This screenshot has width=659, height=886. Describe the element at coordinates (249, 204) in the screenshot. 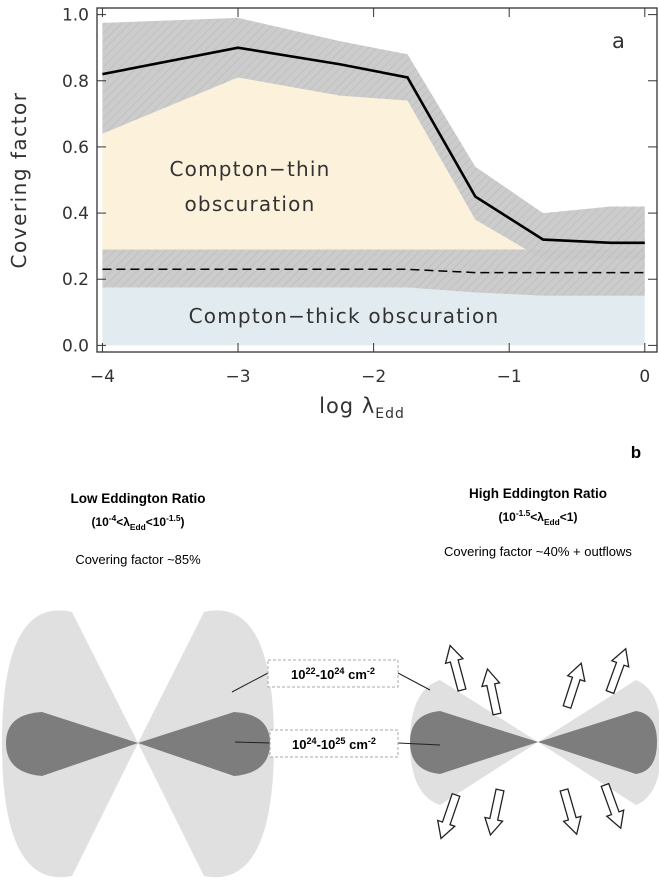

I see `region-label: obscuration` at that location.